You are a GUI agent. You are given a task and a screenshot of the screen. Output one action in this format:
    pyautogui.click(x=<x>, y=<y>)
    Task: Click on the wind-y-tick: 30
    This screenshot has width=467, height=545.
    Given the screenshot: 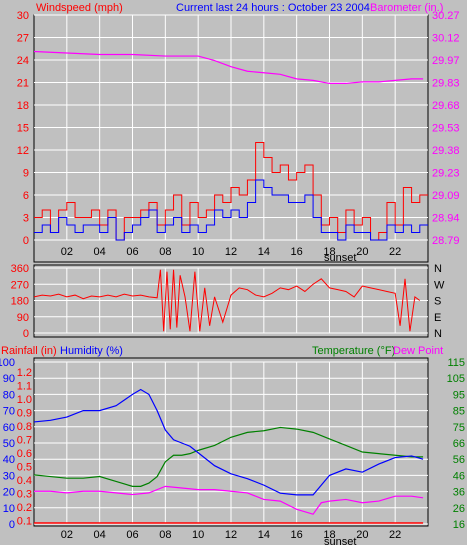 What is the action you would take?
    pyautogui.click(x=23, y=16)
    